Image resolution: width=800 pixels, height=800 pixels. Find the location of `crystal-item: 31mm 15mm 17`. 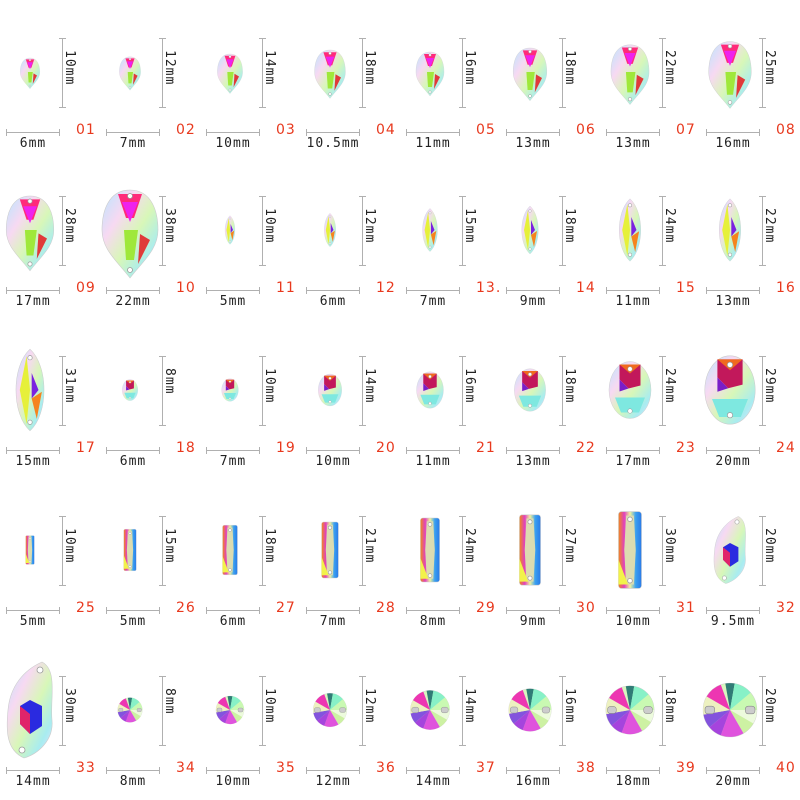

crystal-item: 31mm 15mm 17 is located at coordinates (47, 398).